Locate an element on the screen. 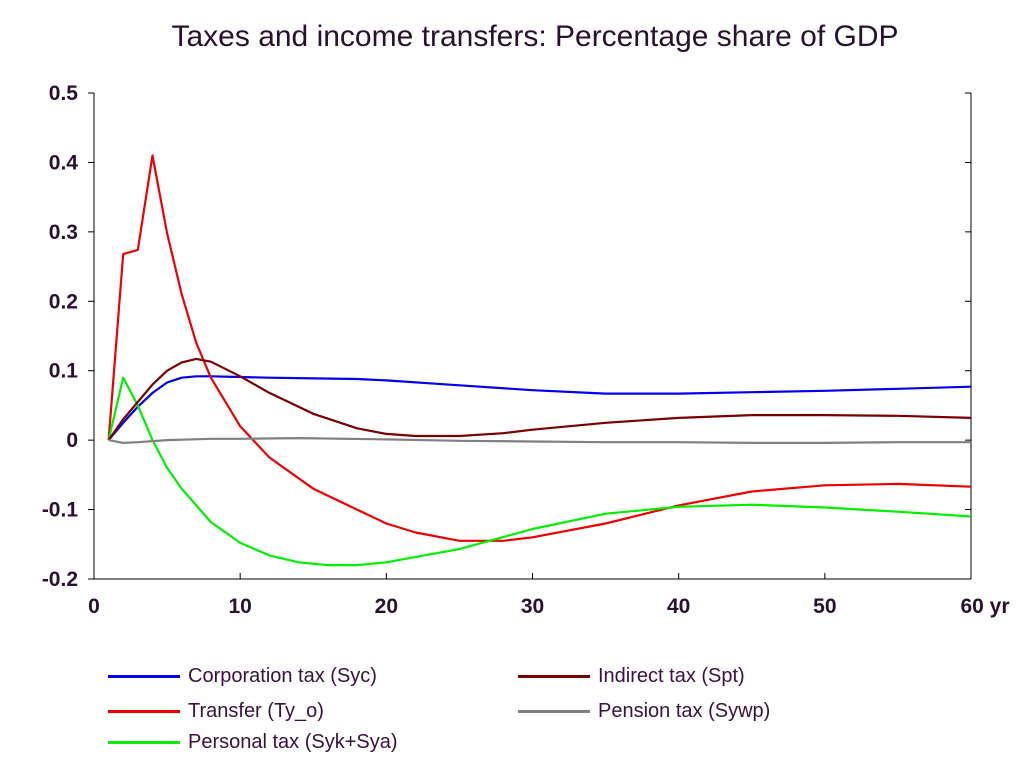 Image resolution: width=1024 pixels, height=778 pixels. y-tick-label: 0.1 is located at coordinates (64, 371).